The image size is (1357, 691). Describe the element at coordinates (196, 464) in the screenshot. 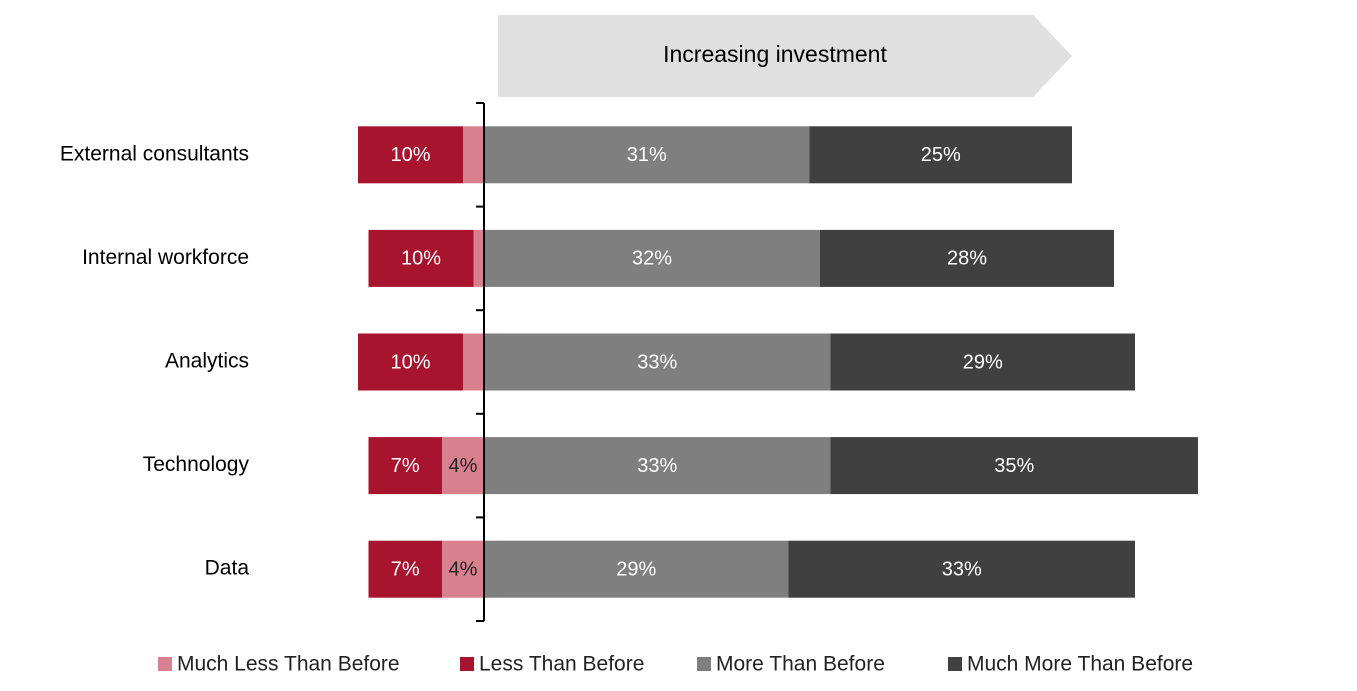

I see `category-label: Technology` at that location.